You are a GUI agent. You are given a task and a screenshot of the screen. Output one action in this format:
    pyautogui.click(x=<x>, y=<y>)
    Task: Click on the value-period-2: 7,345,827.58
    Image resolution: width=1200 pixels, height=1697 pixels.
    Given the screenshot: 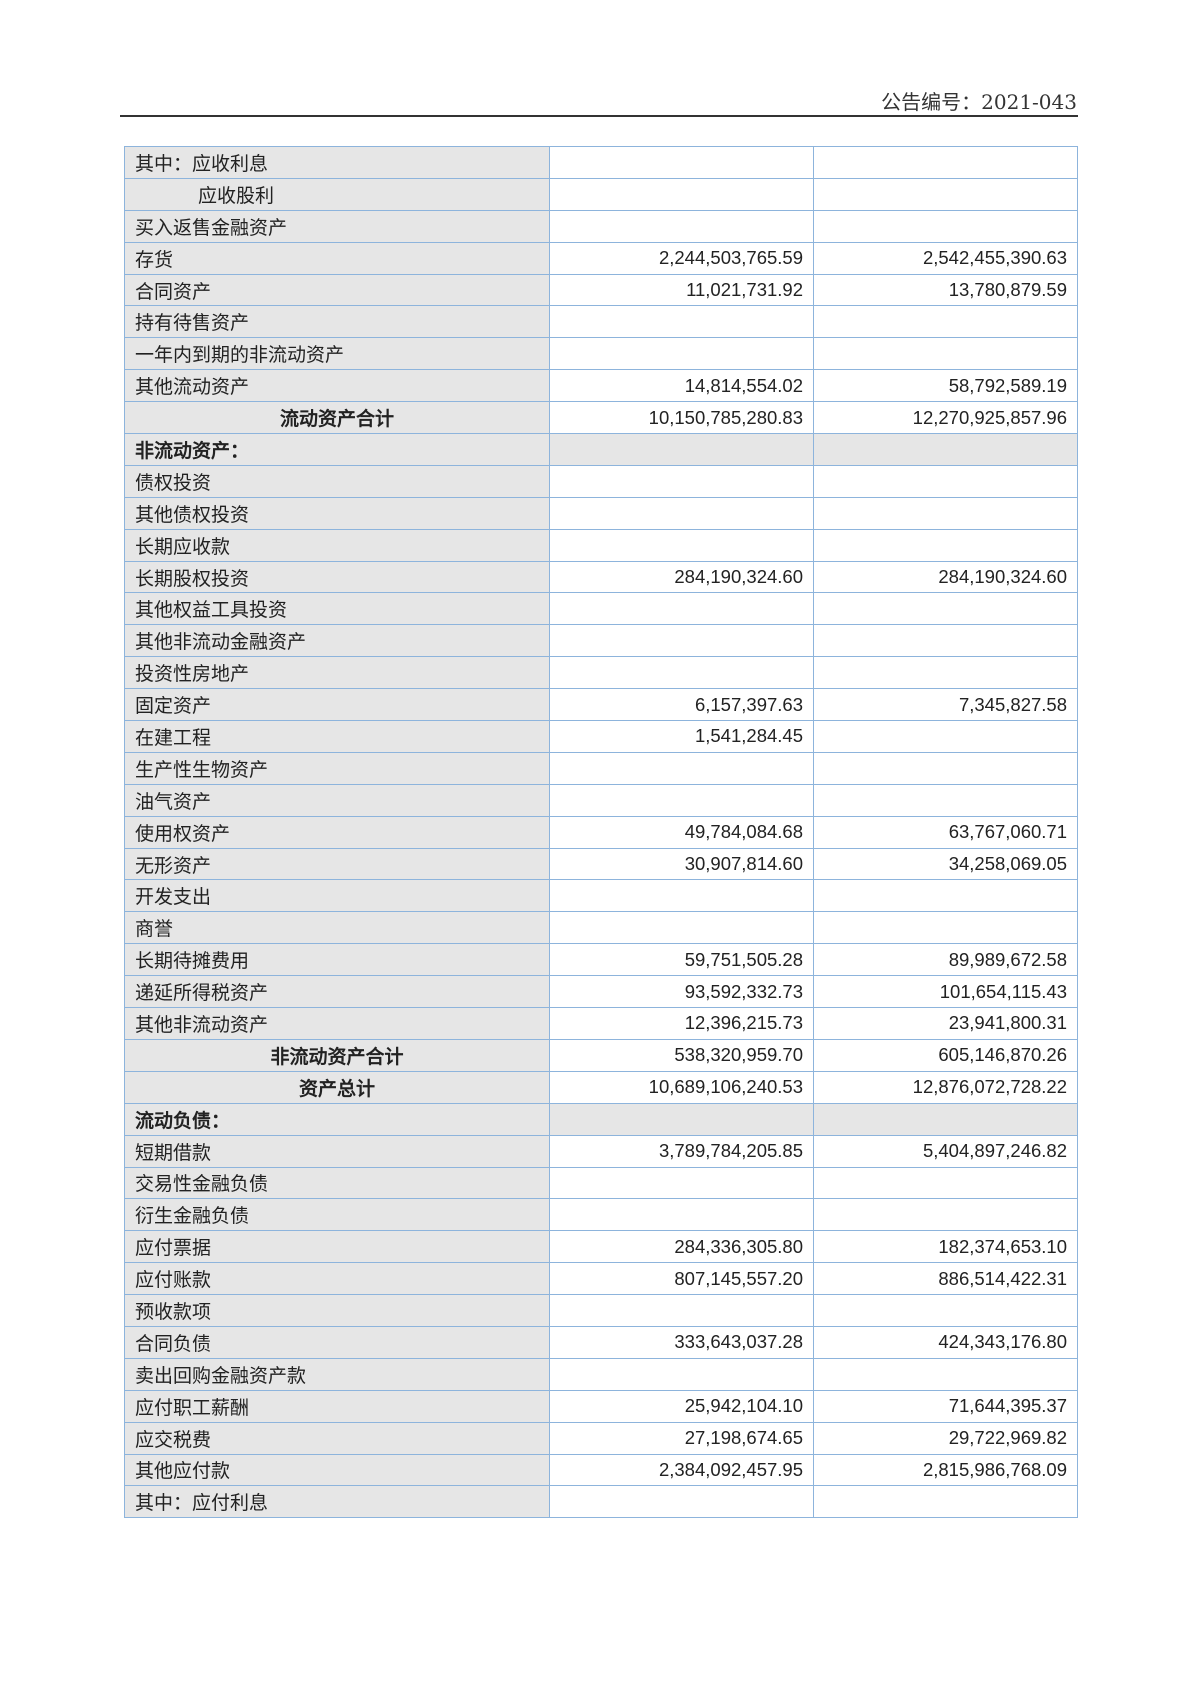 What is the action you would take?
    pyautogui.click(x=945, y=705)
    